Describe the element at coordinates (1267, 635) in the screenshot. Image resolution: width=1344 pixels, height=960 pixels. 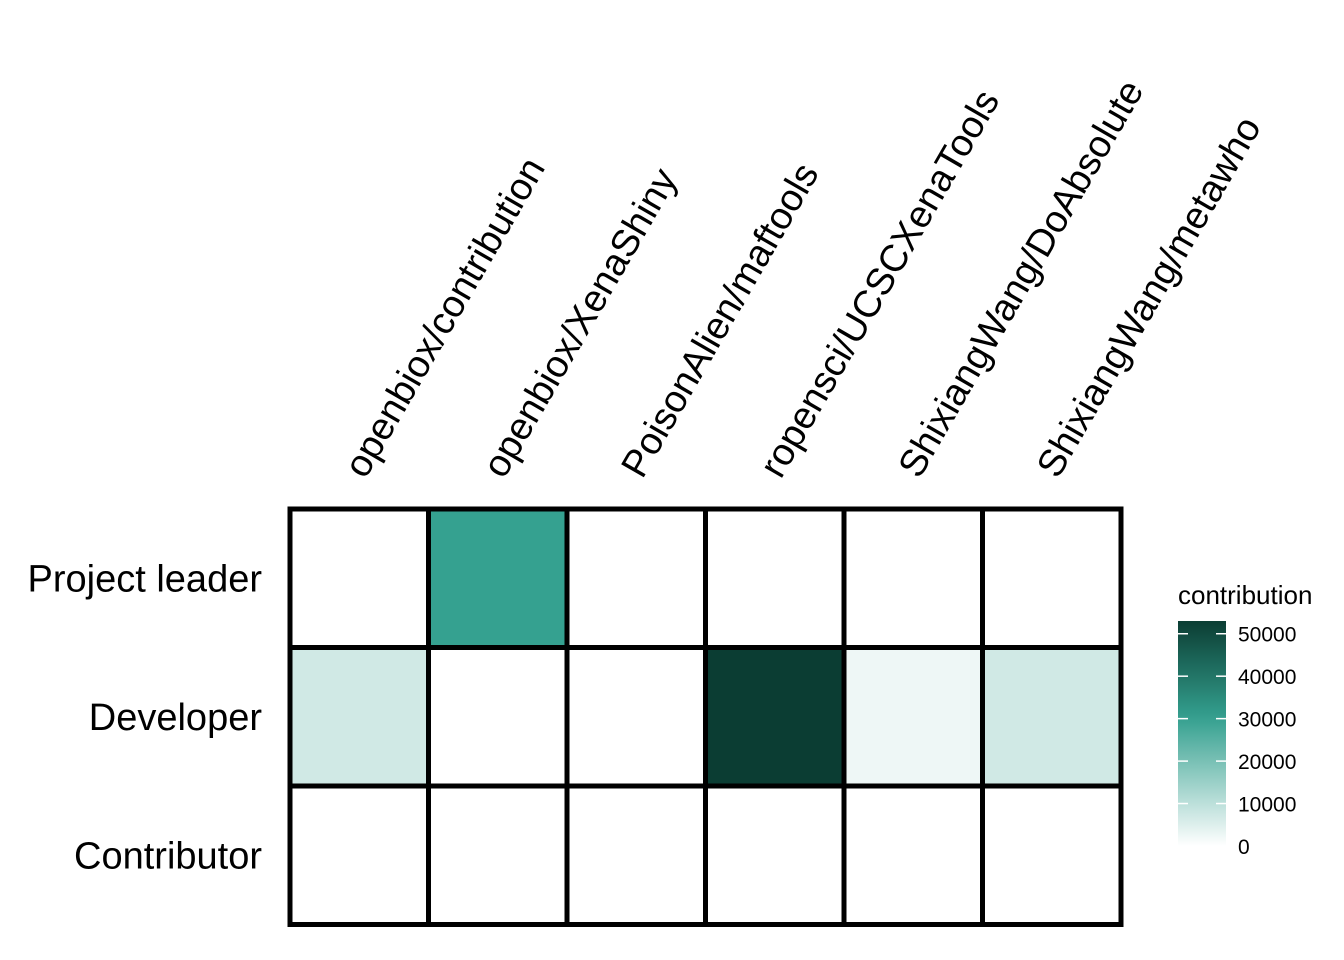
I see `legend-tick-label: 50000` at that location.